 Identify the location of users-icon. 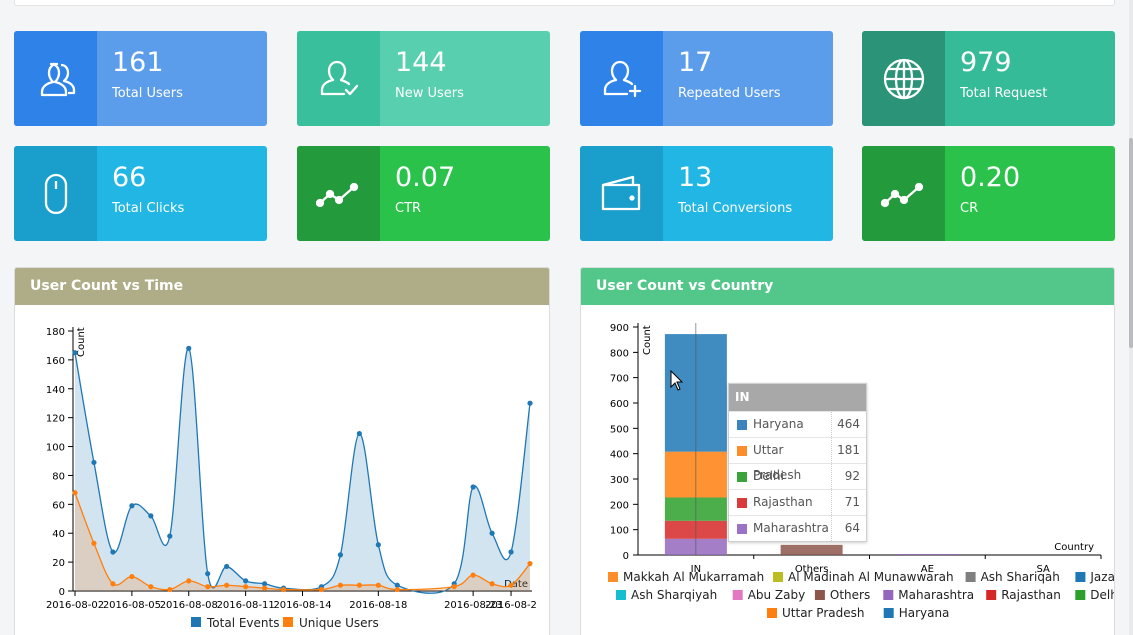
(55, 78).